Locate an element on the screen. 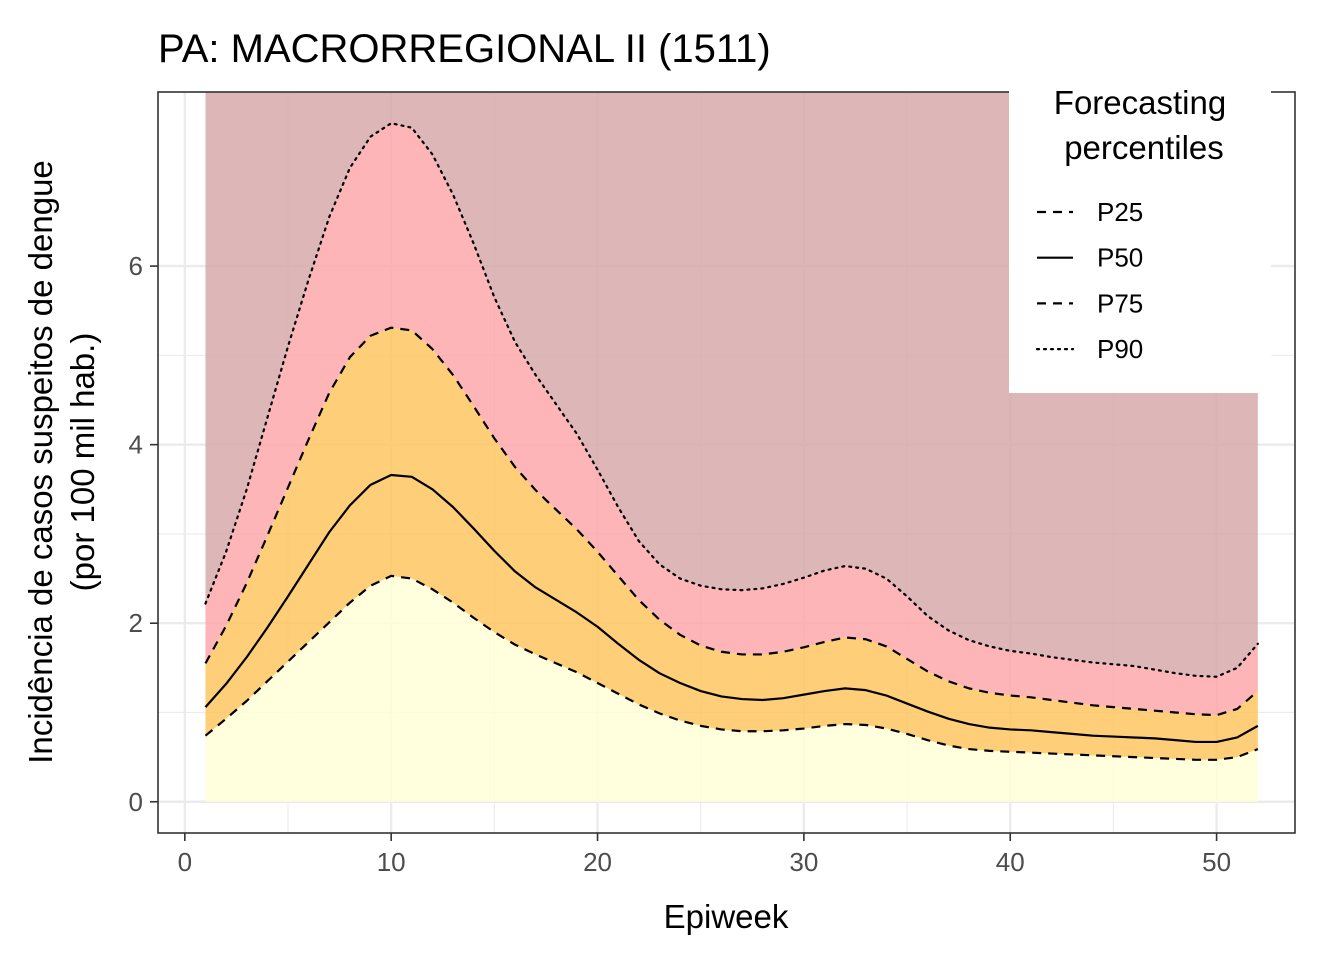 Image resolution: width=1344 pixels, height=960 pixels. x-tick-label: 0 is located at coordinates (185, 862).